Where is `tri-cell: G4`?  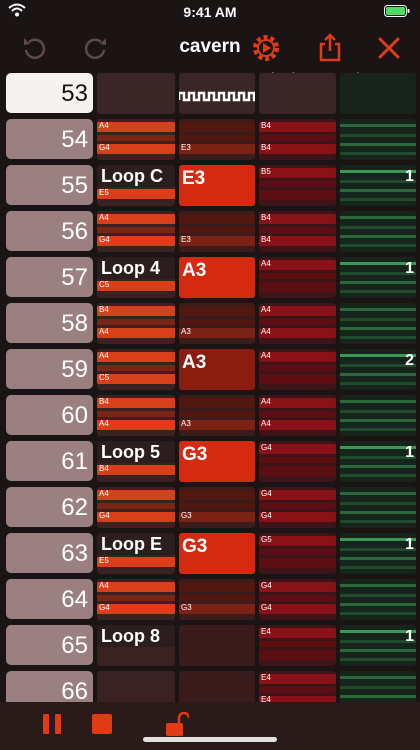 tri-cell: G4 is located at coordinates (297, 461).